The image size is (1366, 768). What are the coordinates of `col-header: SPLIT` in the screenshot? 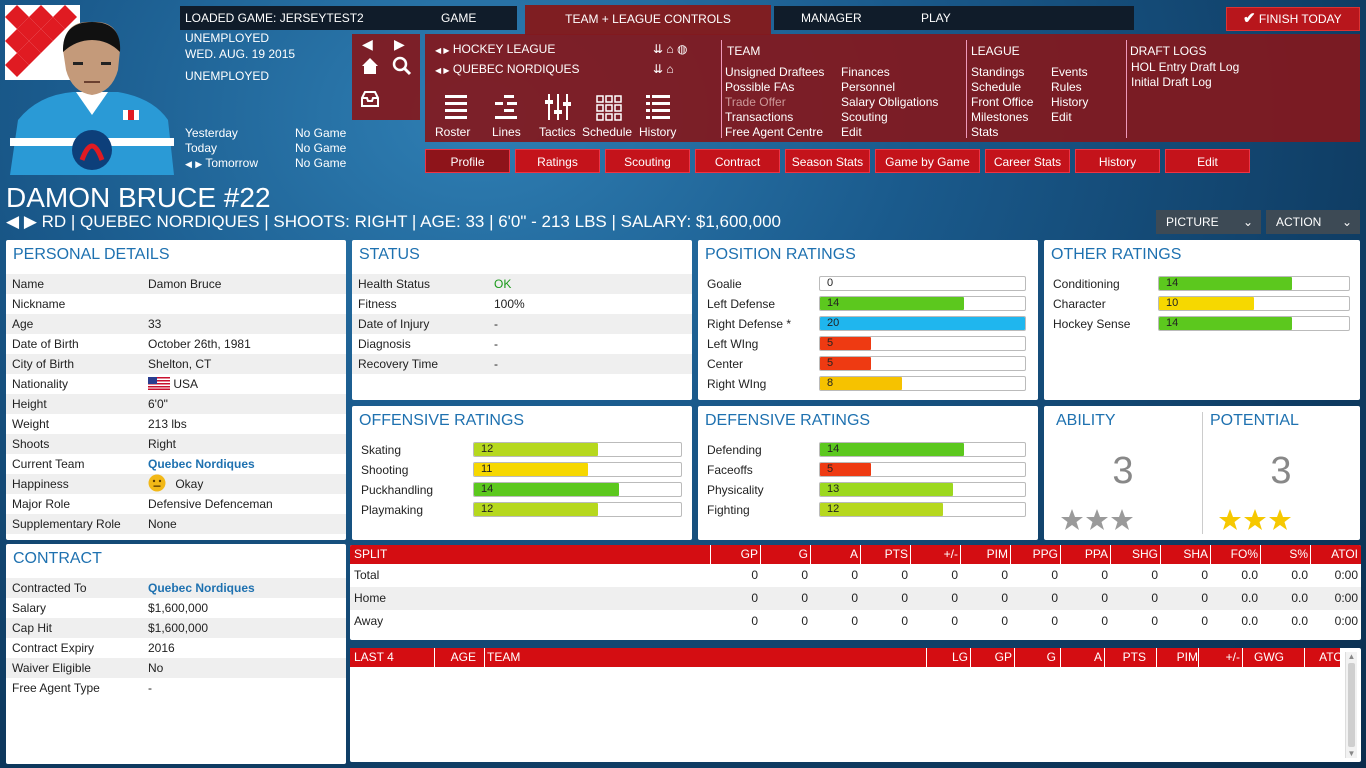 It's located at (371, 554).